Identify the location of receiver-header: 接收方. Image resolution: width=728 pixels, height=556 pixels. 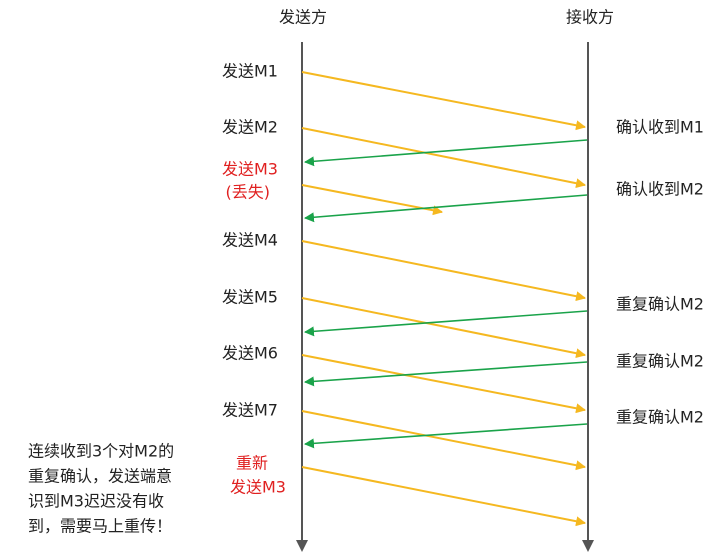
(590, 17).